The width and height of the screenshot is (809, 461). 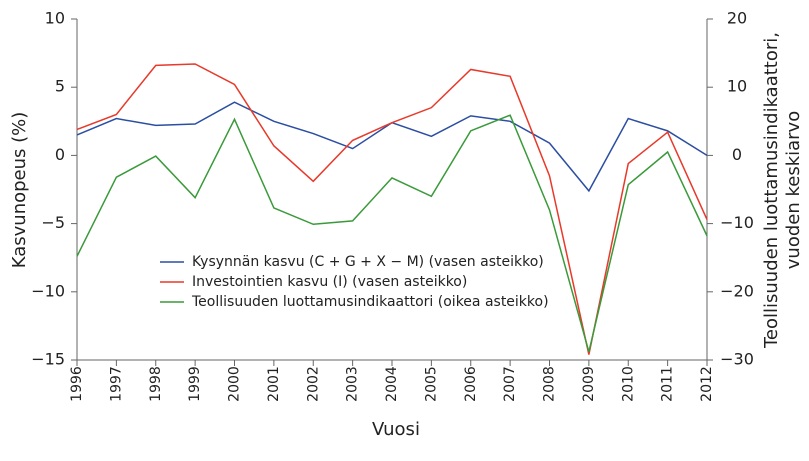 I want to click on y-tick-label: −15, so click(x=48, y=359).